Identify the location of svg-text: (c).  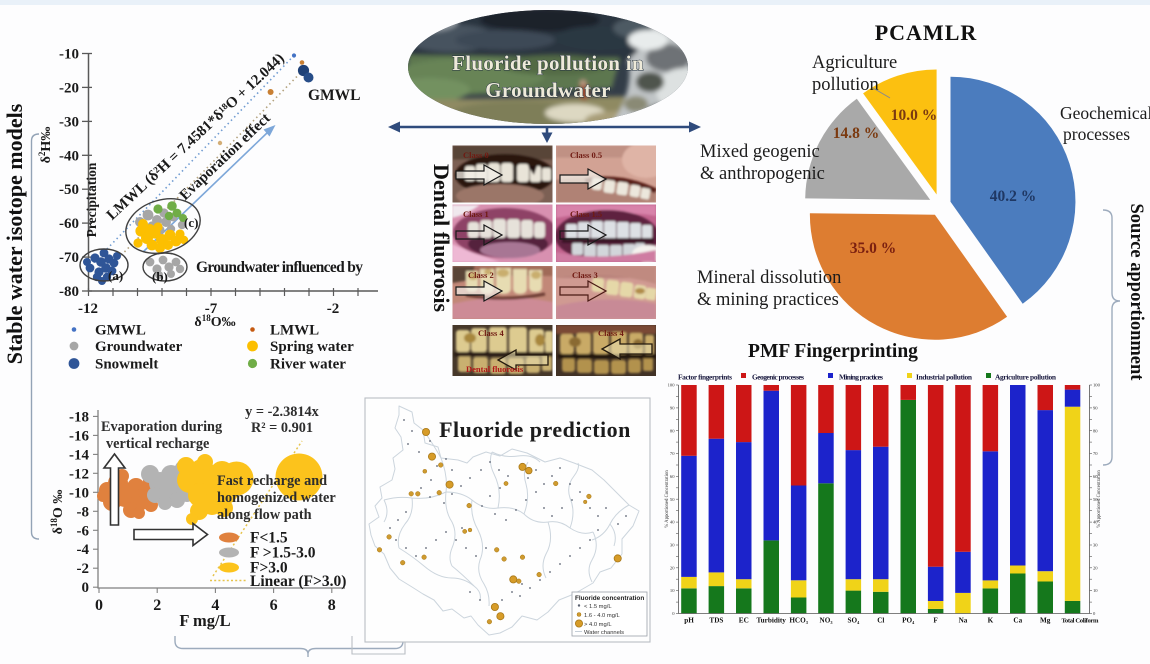
(191, 222).